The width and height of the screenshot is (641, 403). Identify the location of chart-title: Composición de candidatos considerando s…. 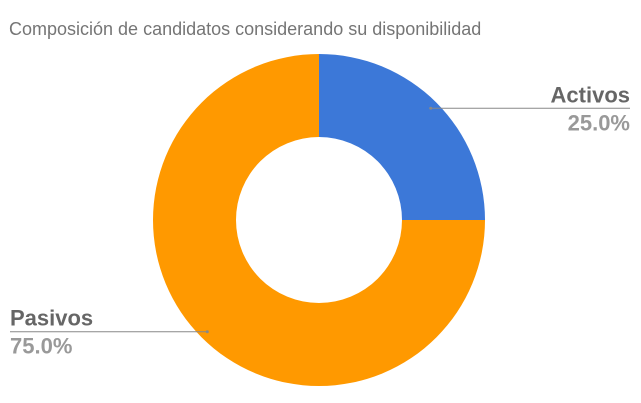
(245, 29).